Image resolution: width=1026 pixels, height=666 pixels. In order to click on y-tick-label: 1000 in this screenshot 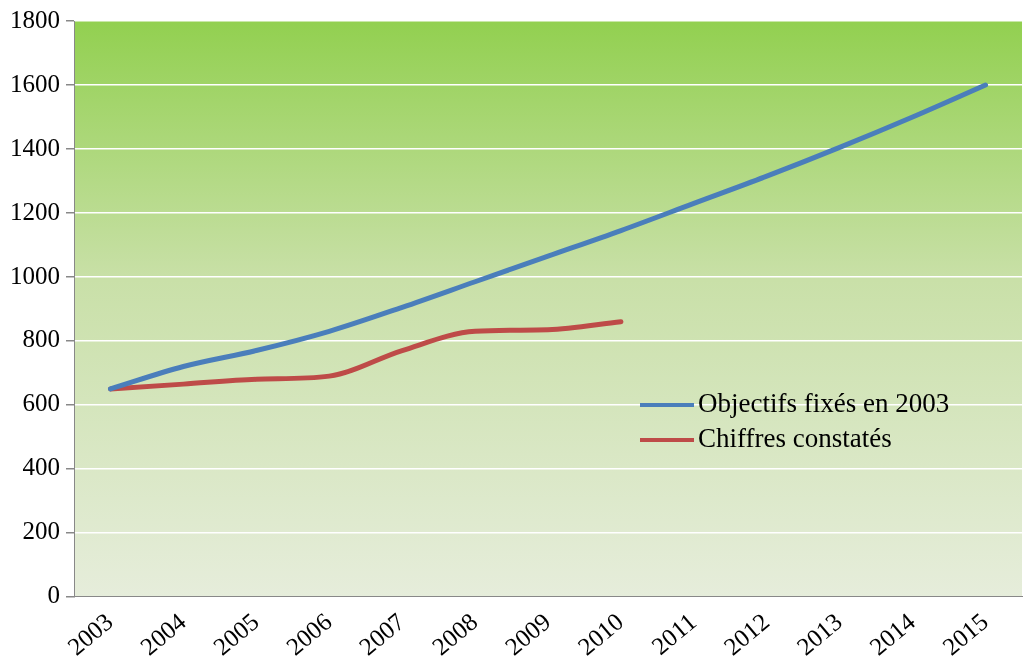, I will do `click(35, 275)`.